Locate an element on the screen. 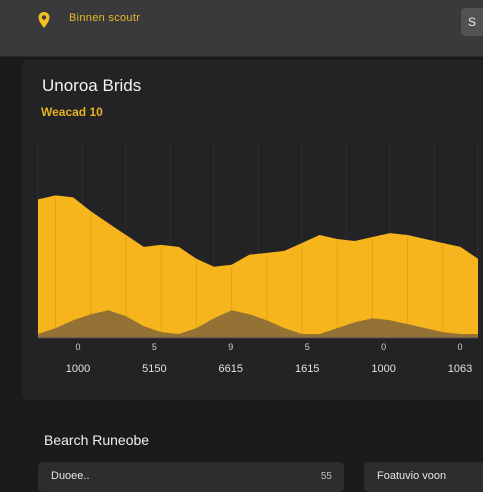 The width and height of the screenshot is (483, 492). mini-card-value: 55 is located at coordinates (326, 476).